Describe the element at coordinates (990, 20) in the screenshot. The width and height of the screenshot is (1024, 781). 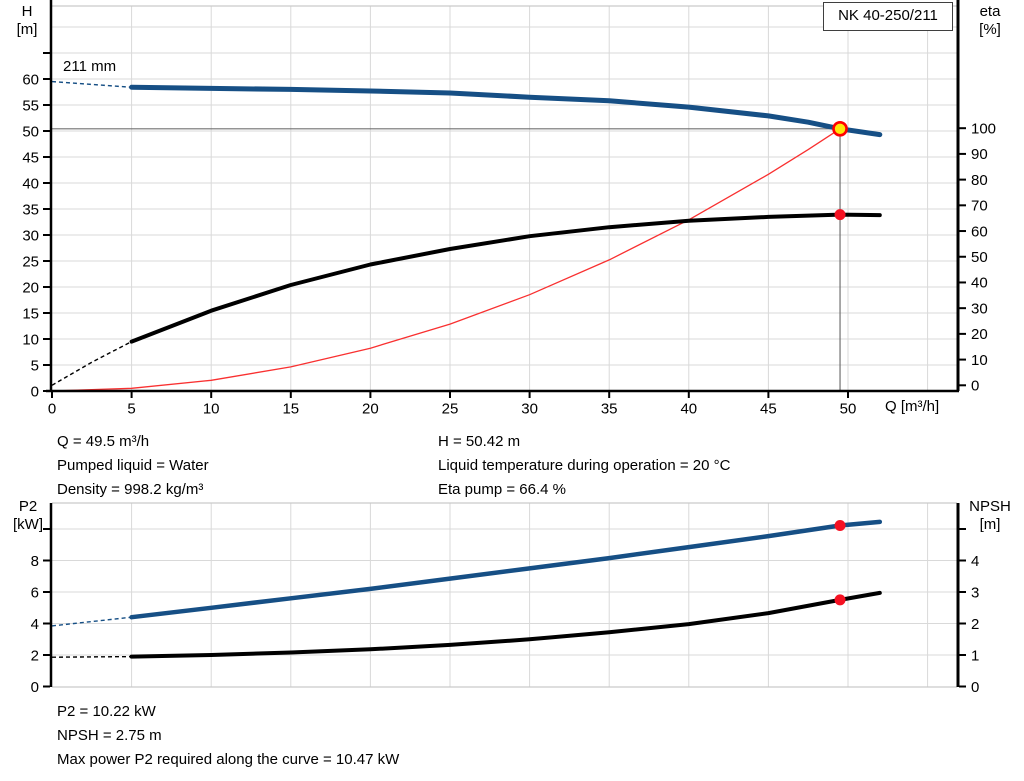
I see `eta-axis-label: eta [%]` at that location.